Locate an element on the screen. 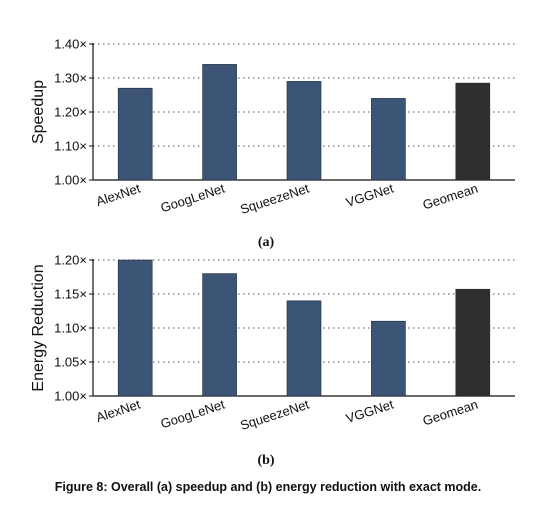  b-category-label: VGGNet is located at coordinates (370, 411).